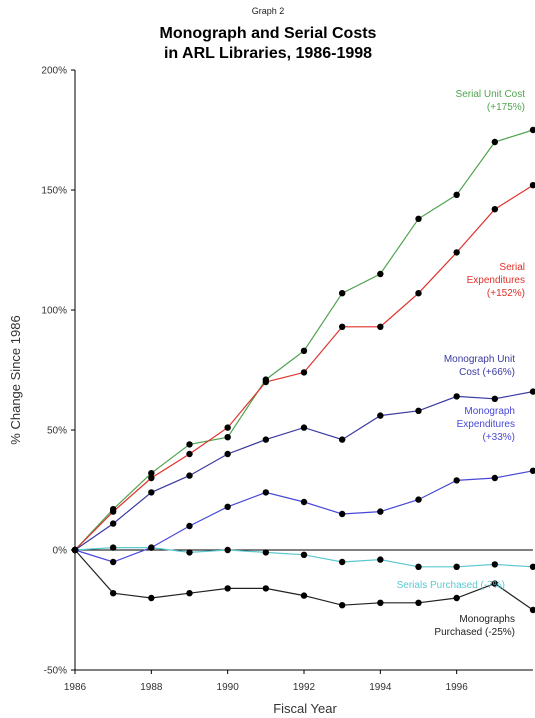 The height and width of the screenshot is (718, 535). Describe the element at coordinates (268, 11) in the screenshot. I see `chart-supertitle: Graph 2` at that location.